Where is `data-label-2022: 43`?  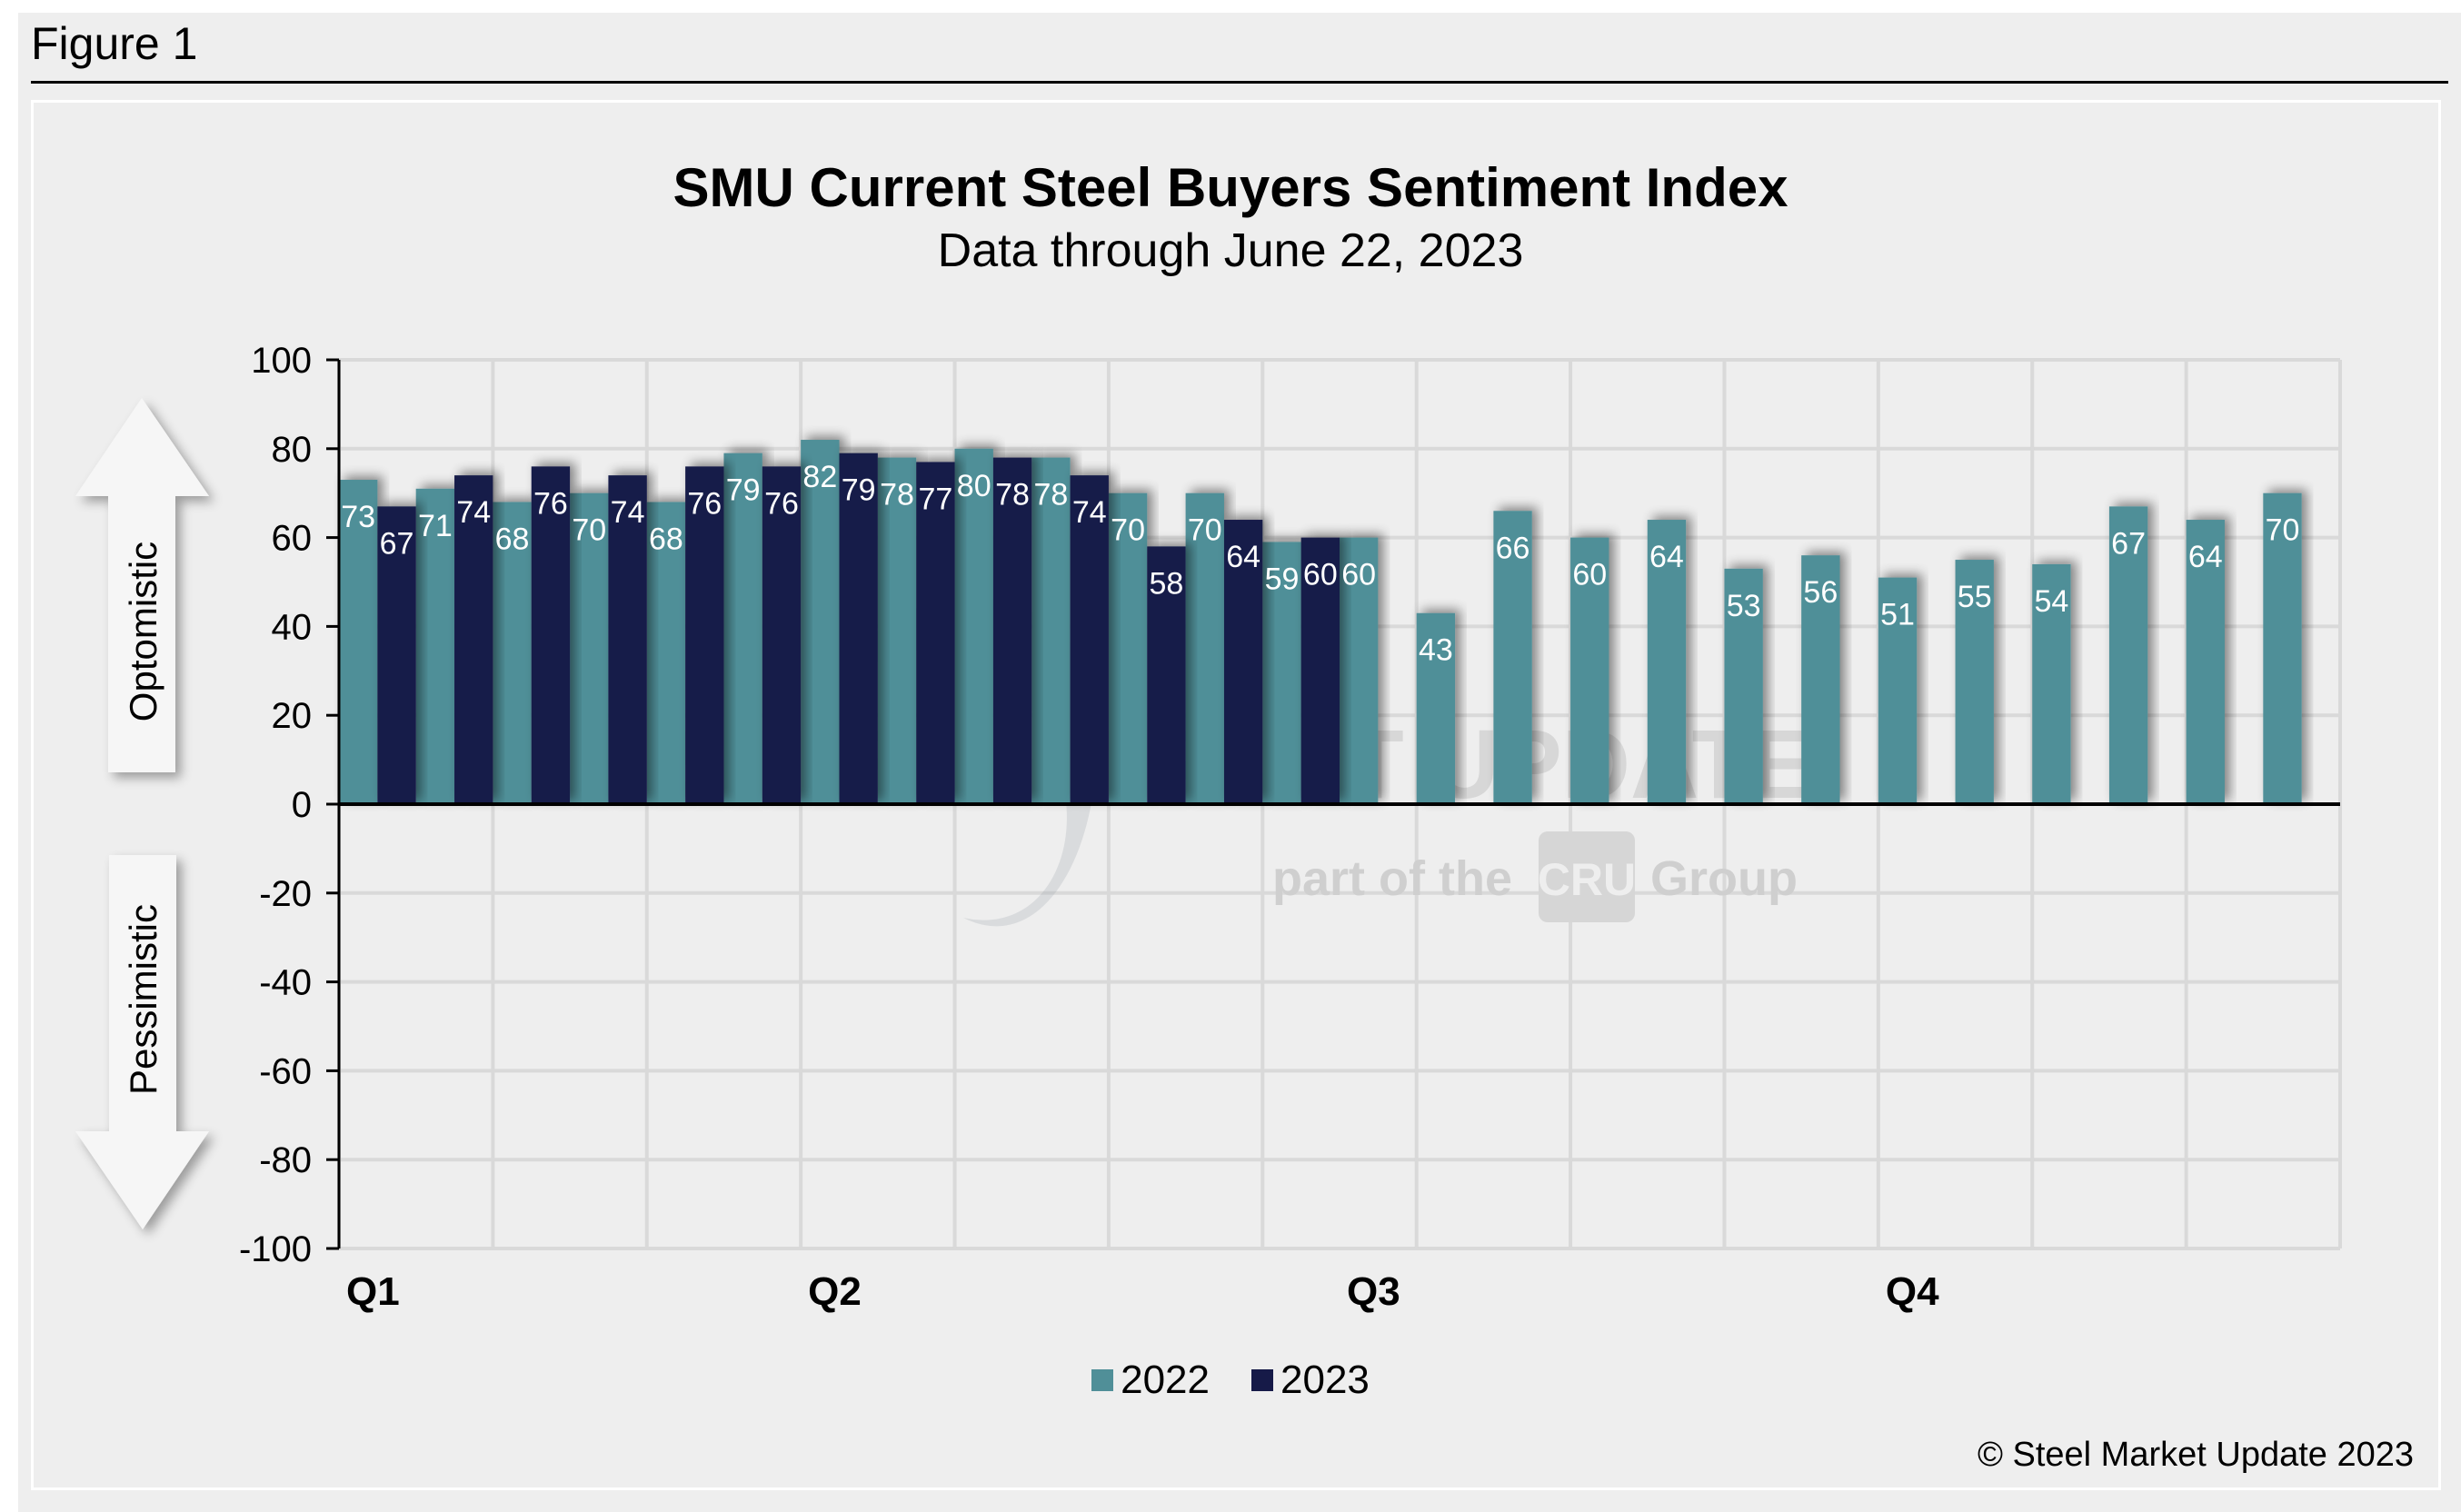 data-label-2022: 43 is located at coordinates (1436, 650).